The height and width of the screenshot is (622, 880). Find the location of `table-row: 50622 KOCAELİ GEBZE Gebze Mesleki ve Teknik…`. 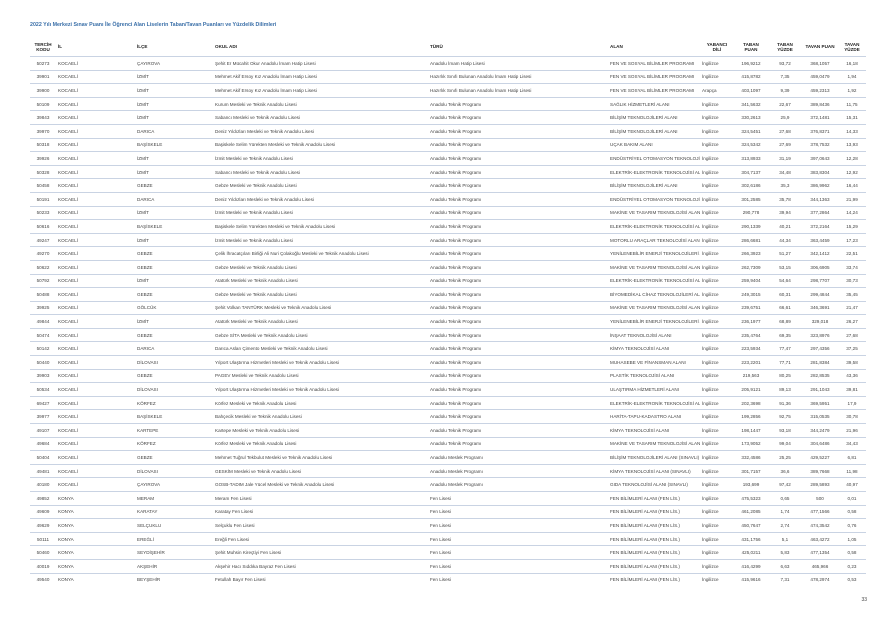

table-row: 50622 KOCAELİ GEBZE Gebze Mesleki ve Teknik… is located at coordinates (448, 266).